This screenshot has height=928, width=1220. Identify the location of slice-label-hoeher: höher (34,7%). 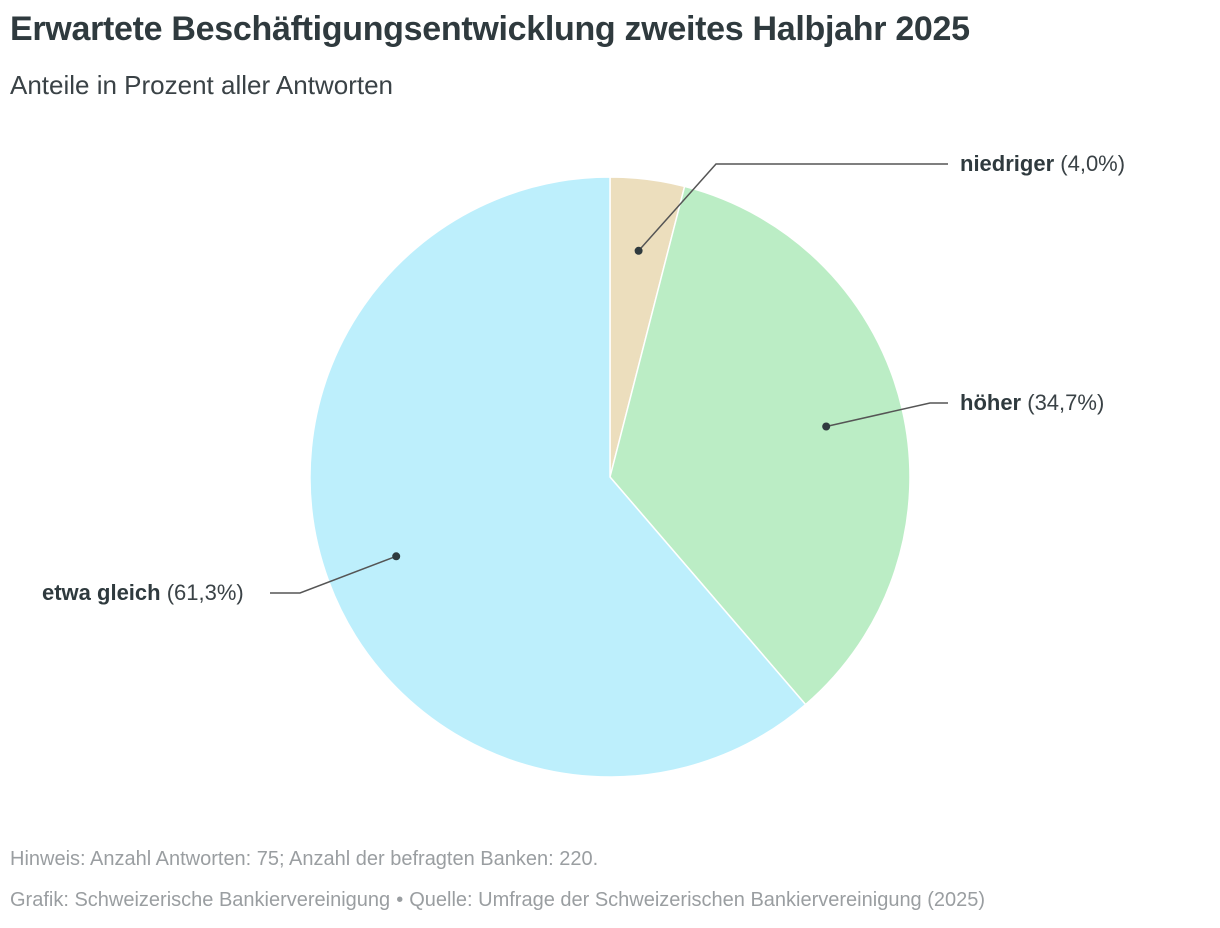
(1032, 402).